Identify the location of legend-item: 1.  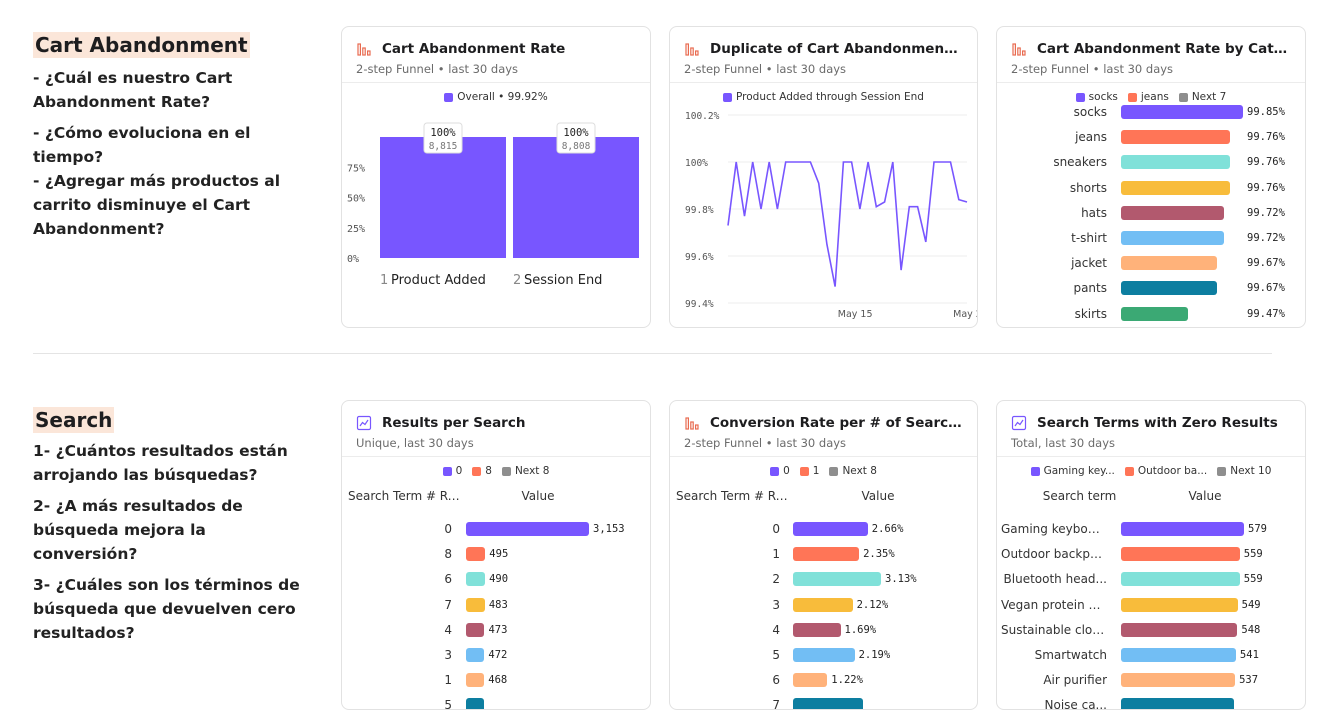
(809, 471).